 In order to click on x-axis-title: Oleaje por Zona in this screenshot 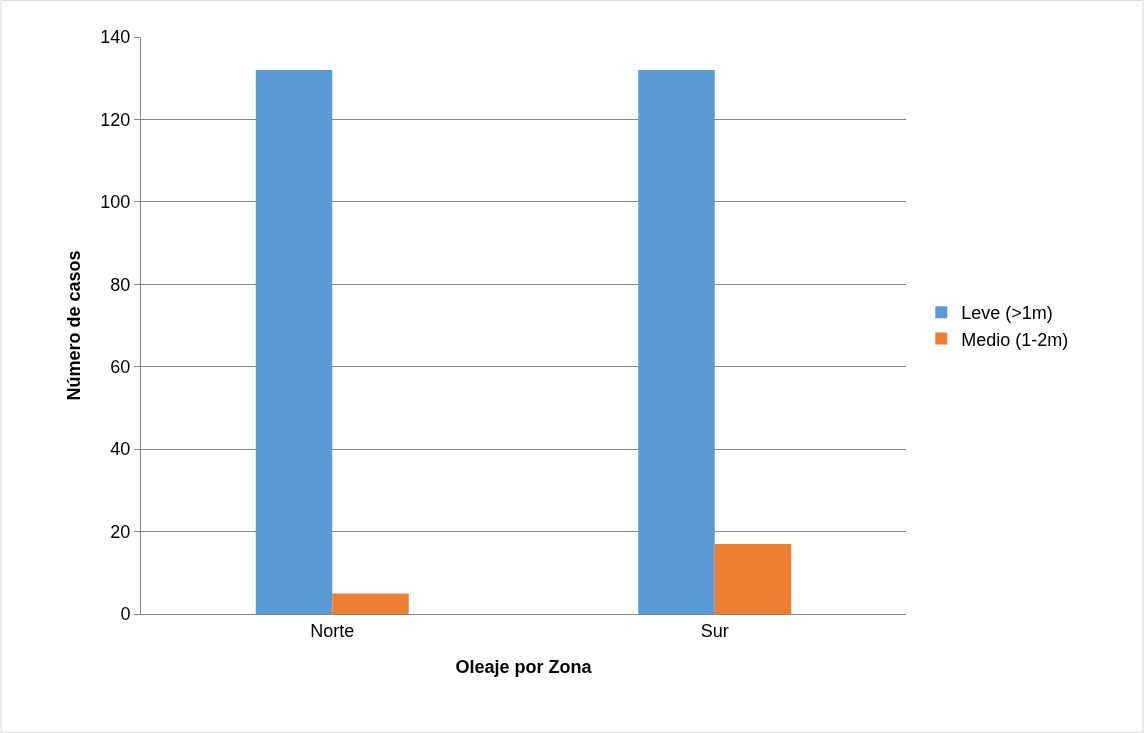, I will do `click(524, 666)`.